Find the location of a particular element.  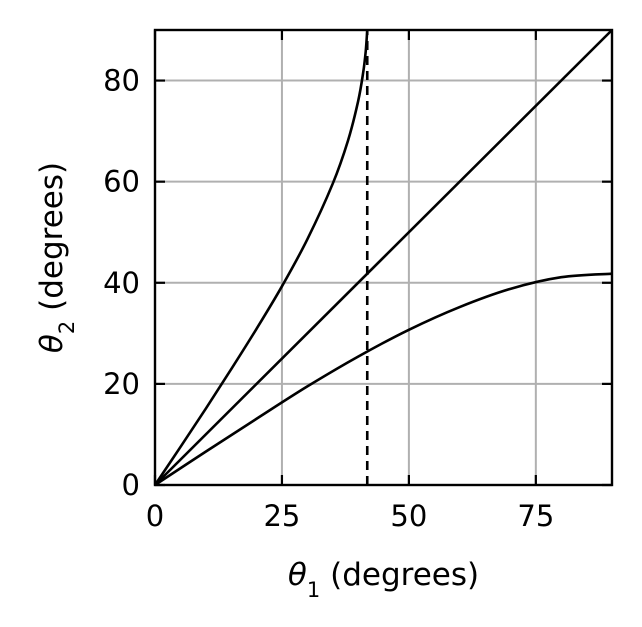

x-tick-label: 25 is located at coordinates (281, 516).